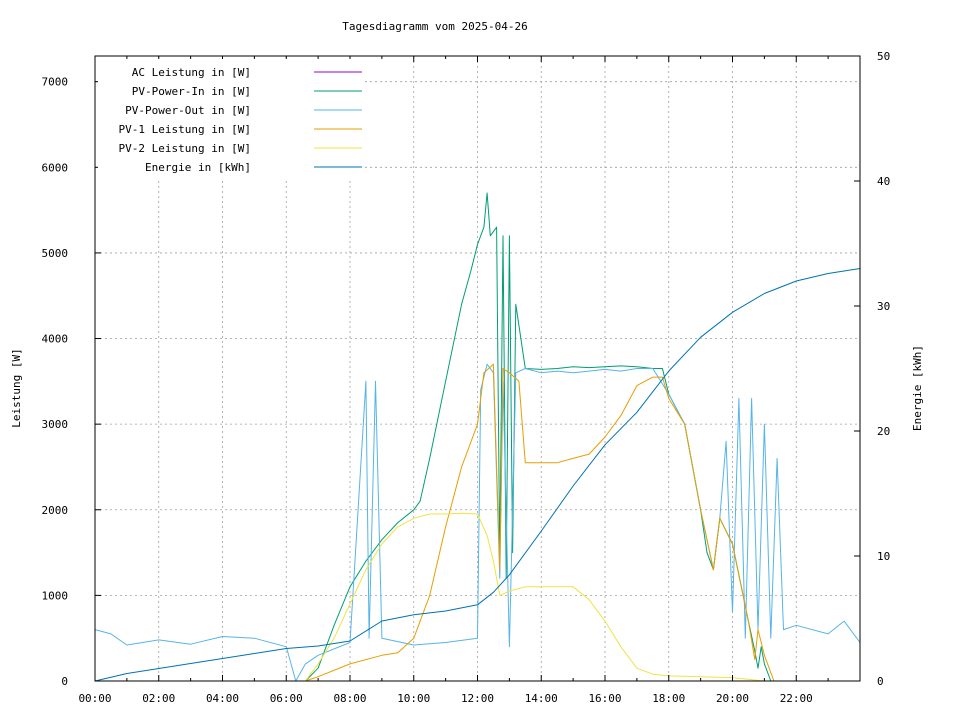 This screenshot has width=960, height=720. I want to click on legend-label: PV-Power-In in [W], so click(191, 91).